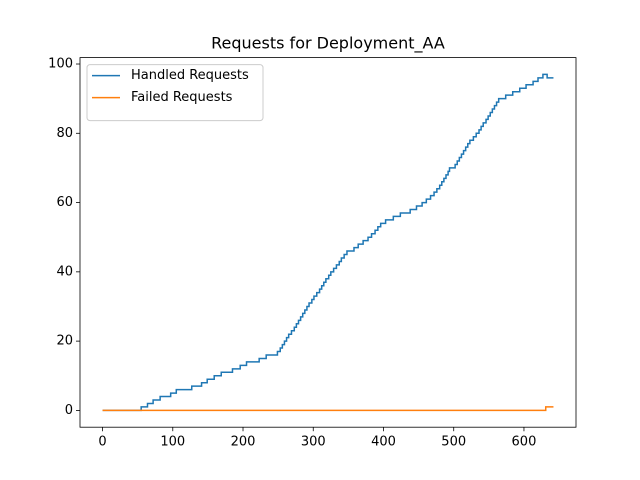  What do you see at coordinates (190, 75) in the screenshot?
I see `legend-label: Handled Requests` at bounding box center [190, 75].